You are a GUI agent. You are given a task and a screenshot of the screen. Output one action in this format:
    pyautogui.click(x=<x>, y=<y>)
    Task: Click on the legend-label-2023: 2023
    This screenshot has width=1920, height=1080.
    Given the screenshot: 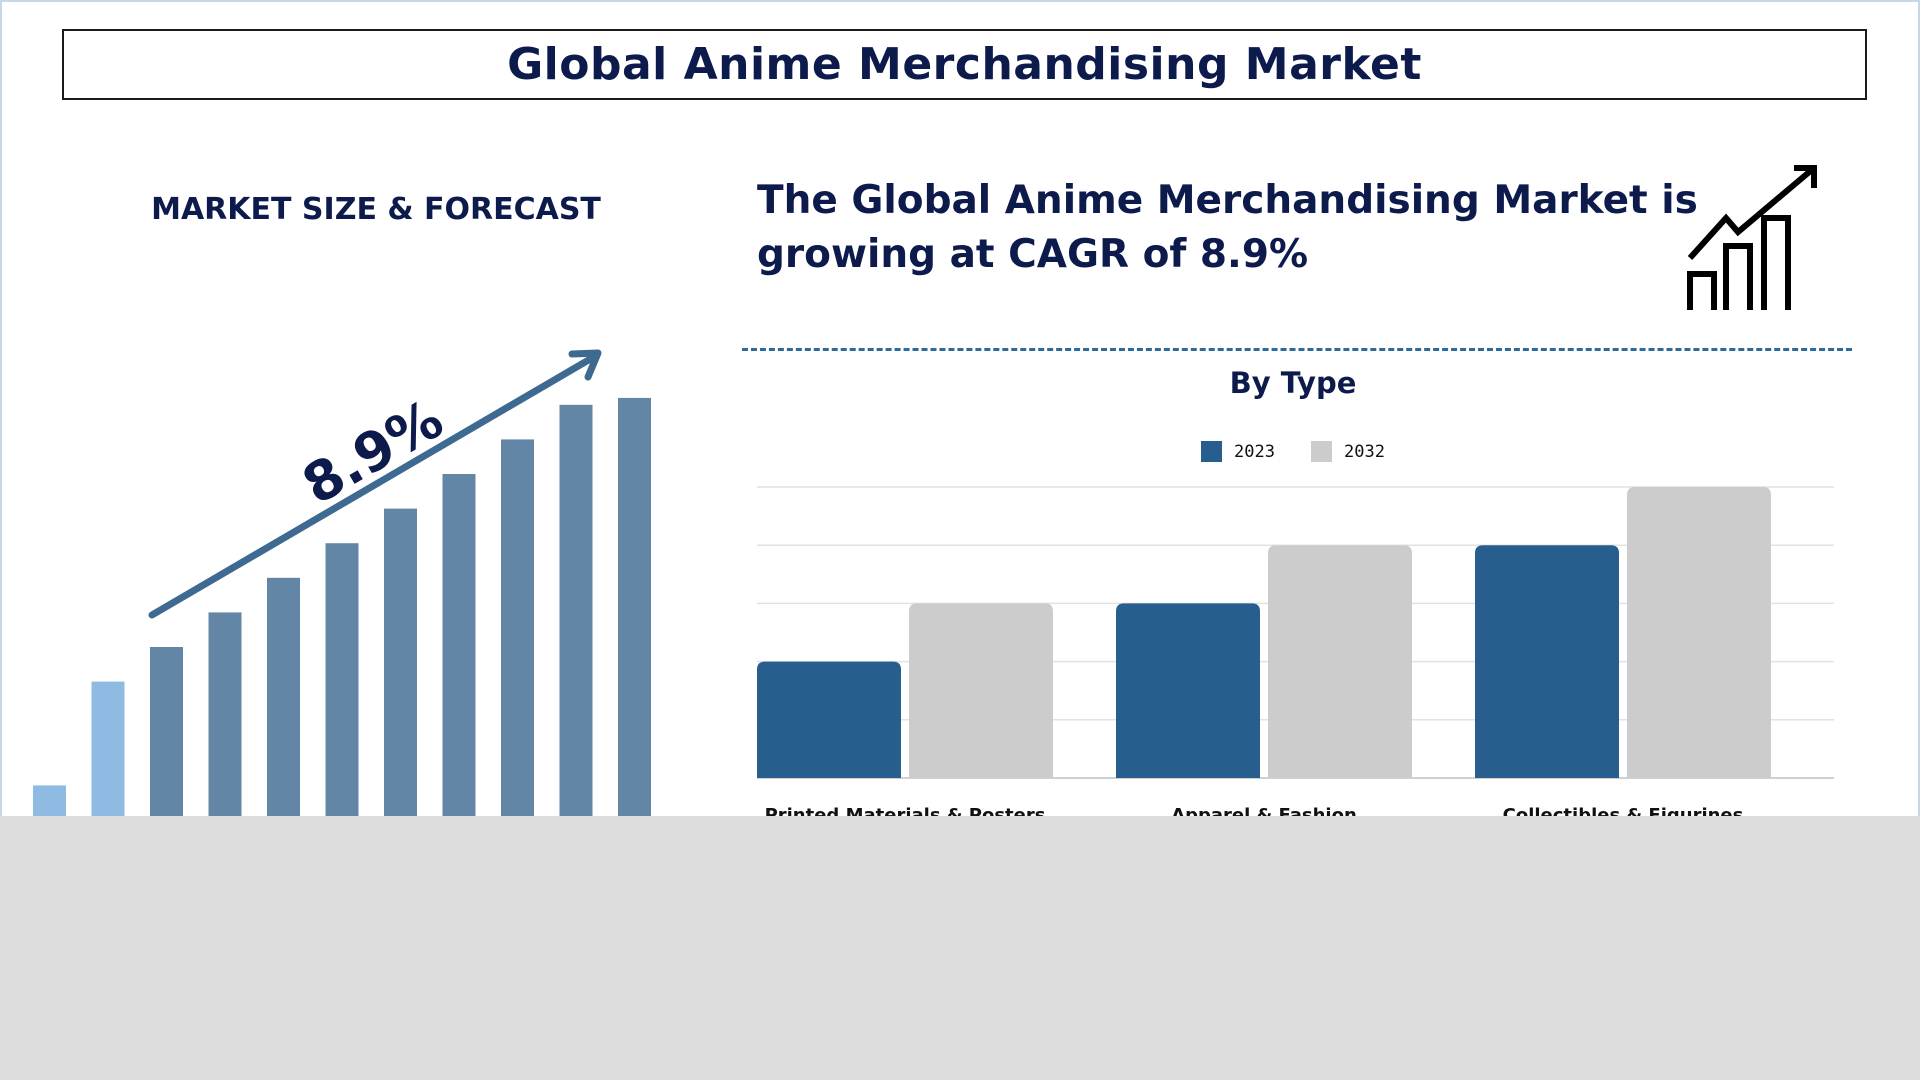 What is the action you would take?
    pyautogui.click(x=1254, y=451)
    